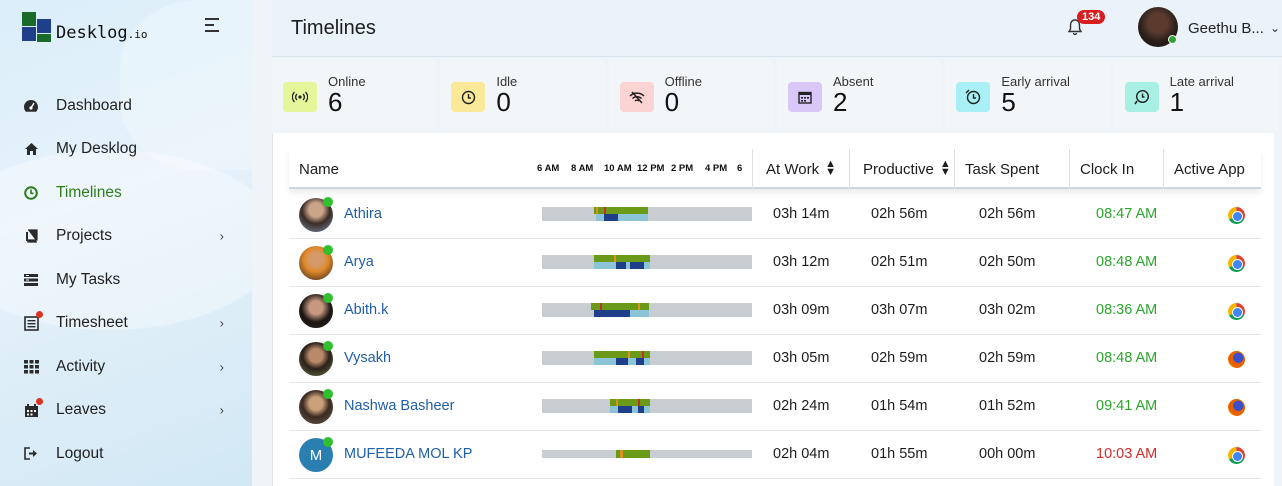 Image resolution: width=1282 pixels, height=486 pixels. I want to click on stat-label: Idle, so click(507, 81).